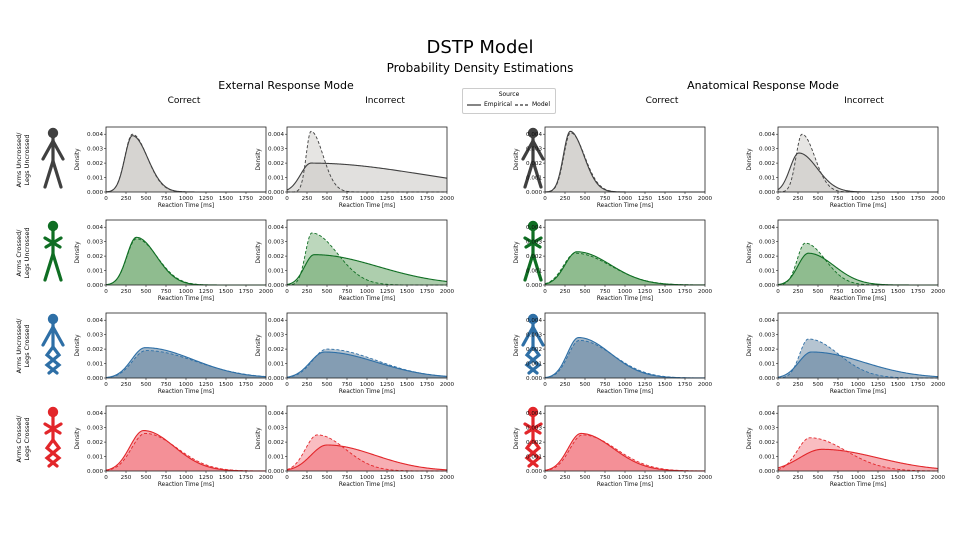 This screenshot has height=540, width=960. Describe the element at coordinates (19, 252) in the screenshot. I see `row-label-line: Arms Crossed/` at that location.